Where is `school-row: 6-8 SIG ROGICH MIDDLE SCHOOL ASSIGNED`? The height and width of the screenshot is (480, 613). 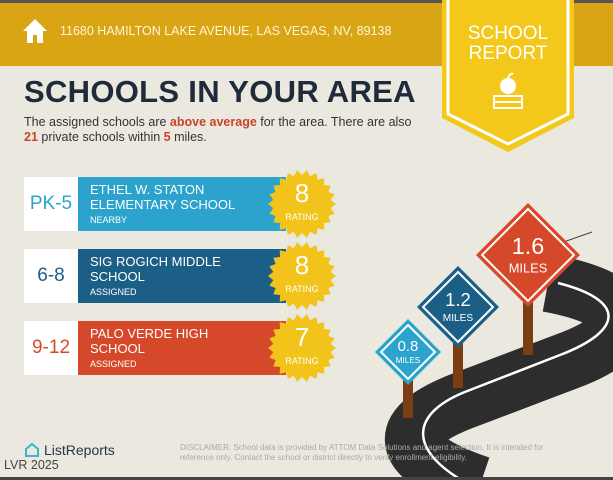 school-row: 6-8 SIG ROGICH MIDDLE SCHOOL ASSIGNED is located at coordinates (155, 276).